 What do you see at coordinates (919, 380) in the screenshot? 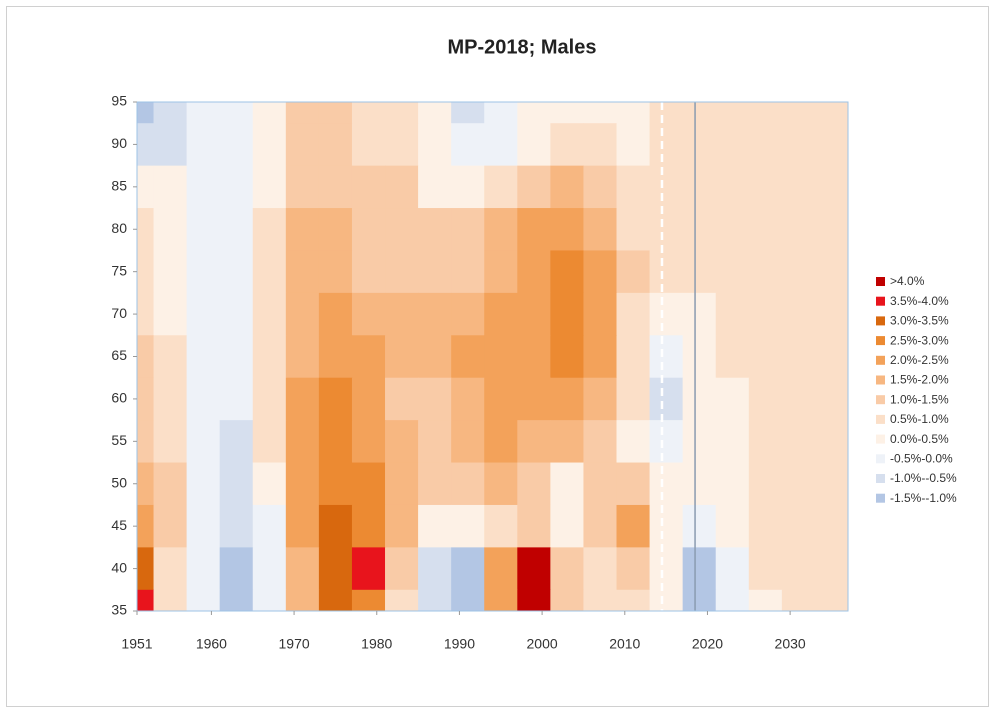
I see `legend-label: 1.5%-2.0%` at bounding box center [919, 380].